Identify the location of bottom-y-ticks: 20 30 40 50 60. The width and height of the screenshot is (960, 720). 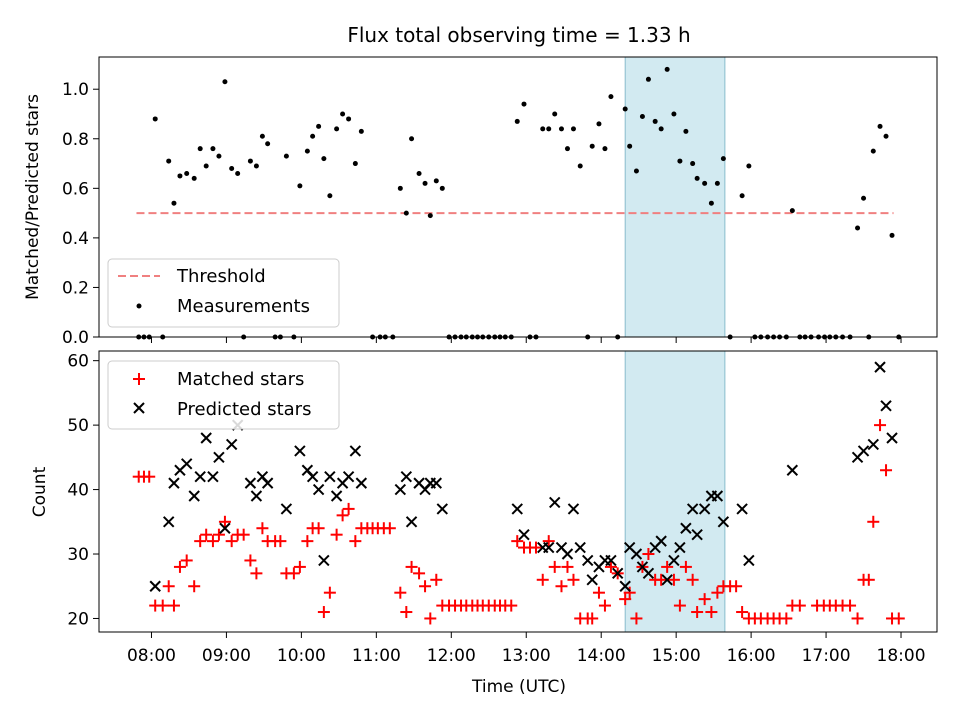
(83, 490).